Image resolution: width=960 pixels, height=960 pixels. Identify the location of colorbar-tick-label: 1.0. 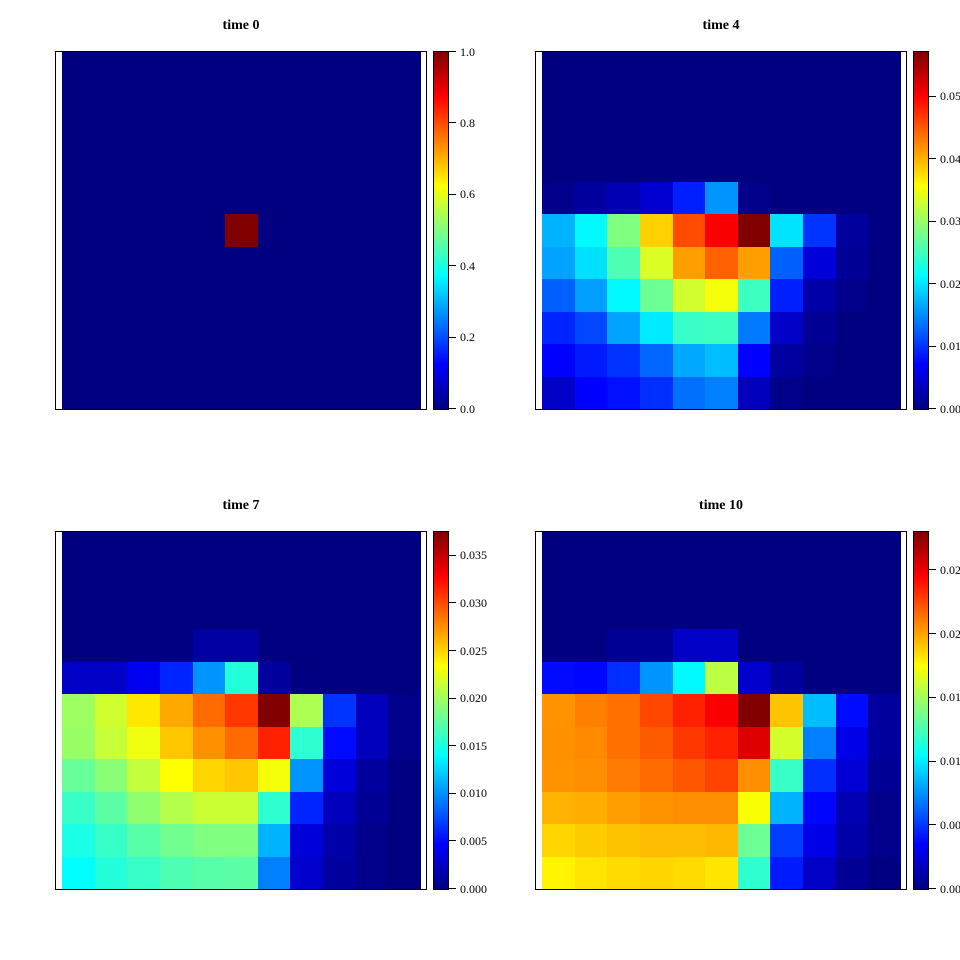
(467, 51).